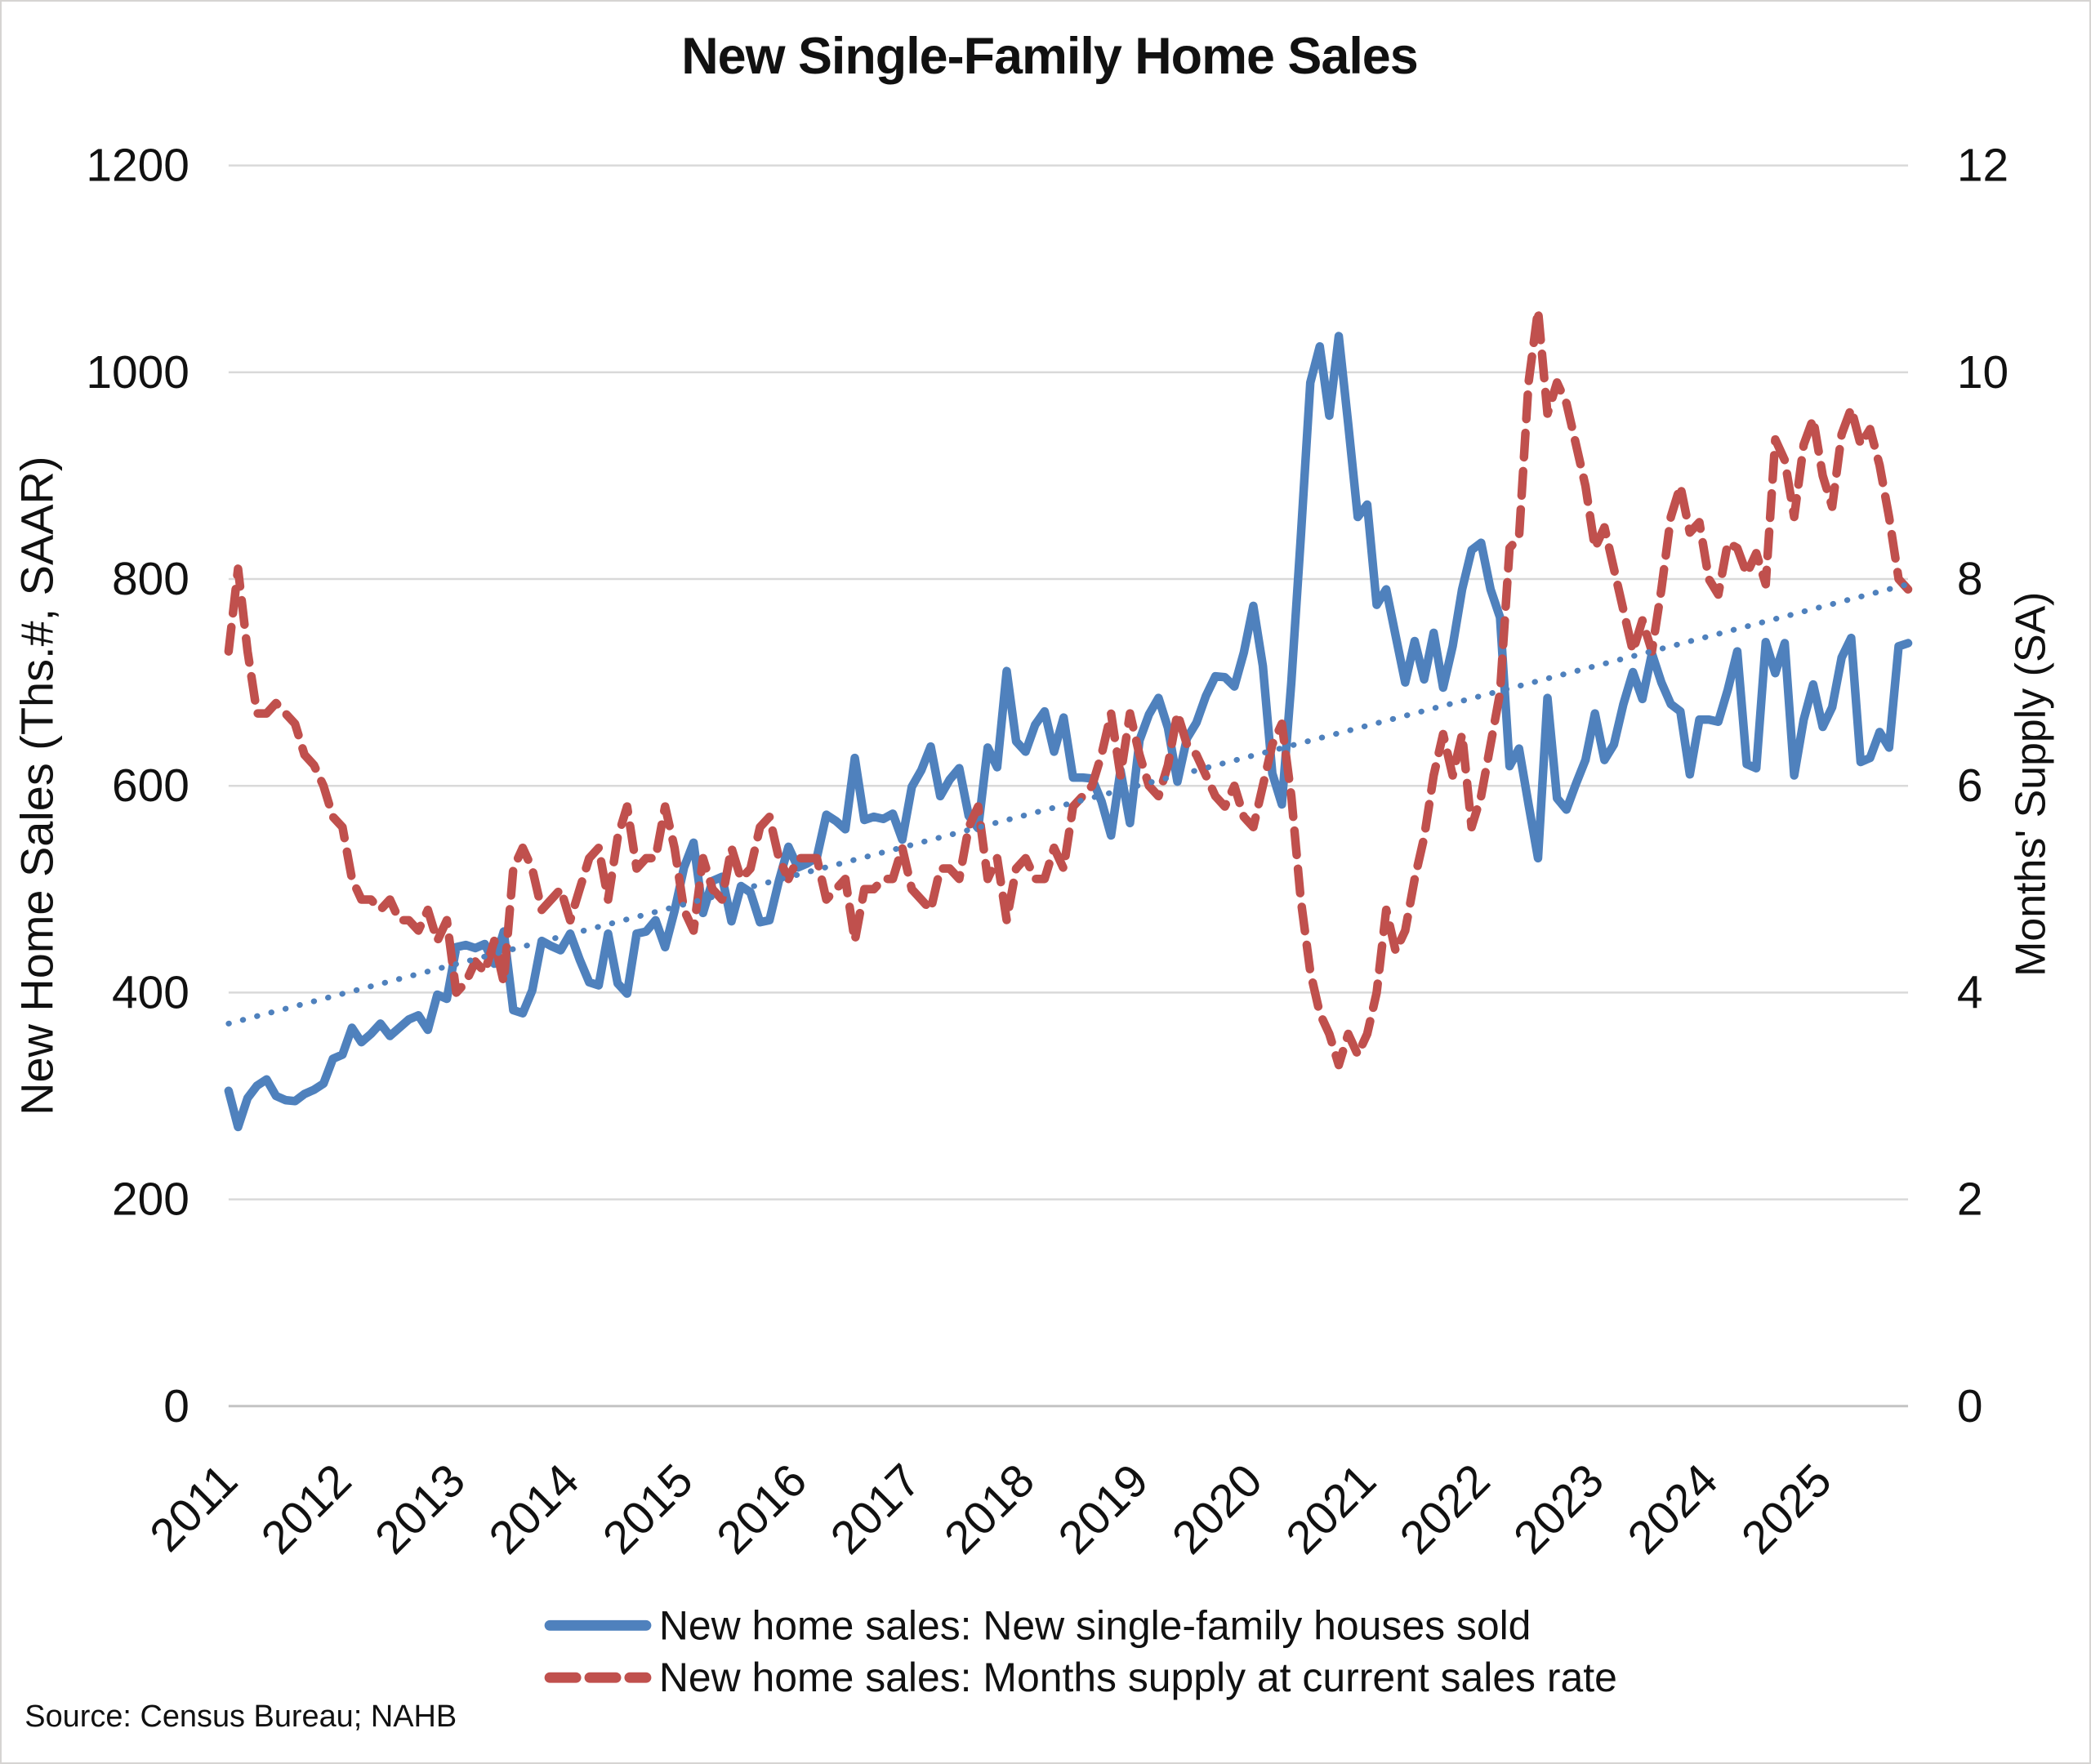 Image resolution: width=2091 pixels, height=1764 pixels. Describe the element at coordinates (1445, 1509) in the screenshot. I see `year-label-2022: 2022` at that location.